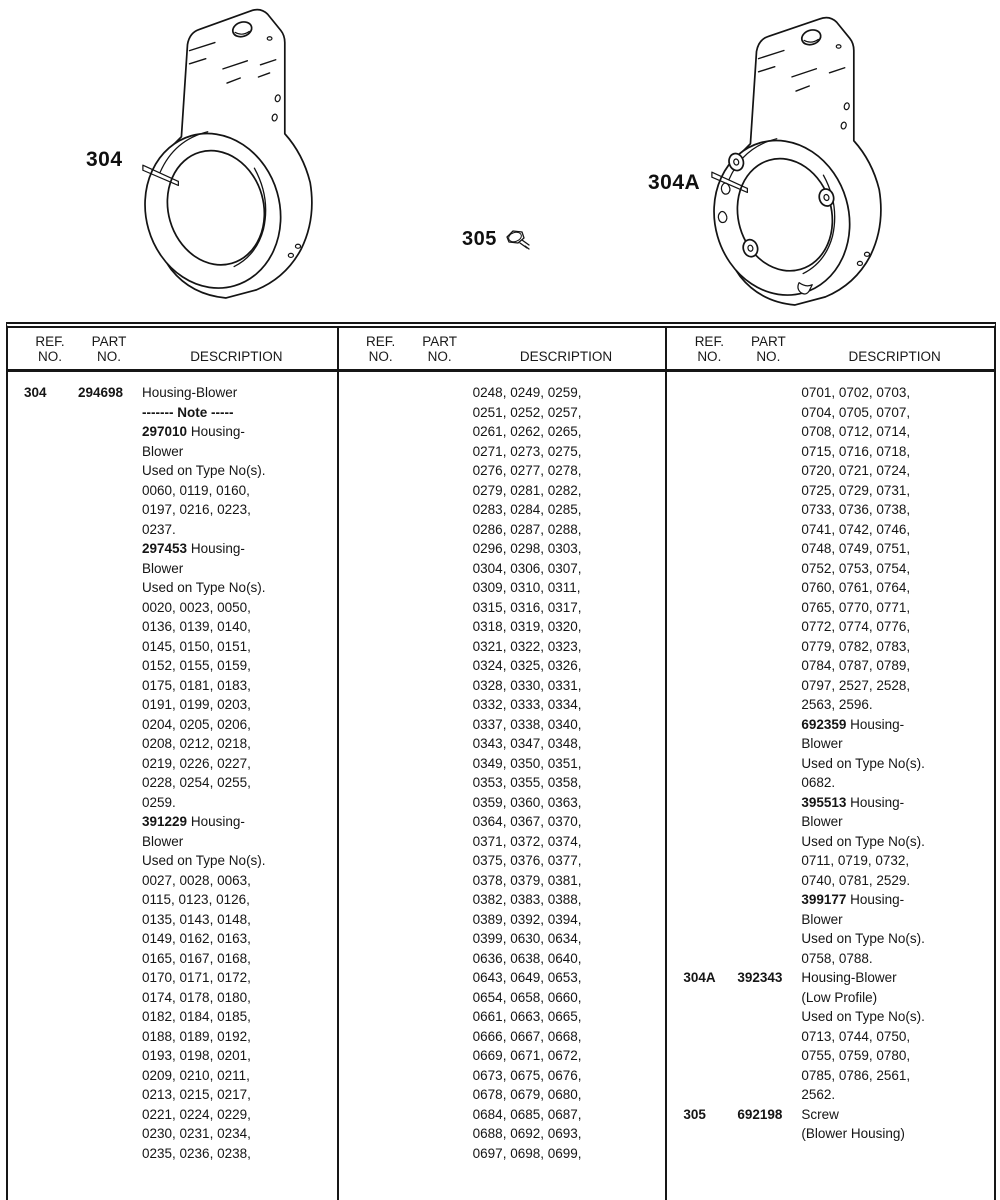  I want to click on description-line: 0684, 0685, 0687,, so click(527, 1114).